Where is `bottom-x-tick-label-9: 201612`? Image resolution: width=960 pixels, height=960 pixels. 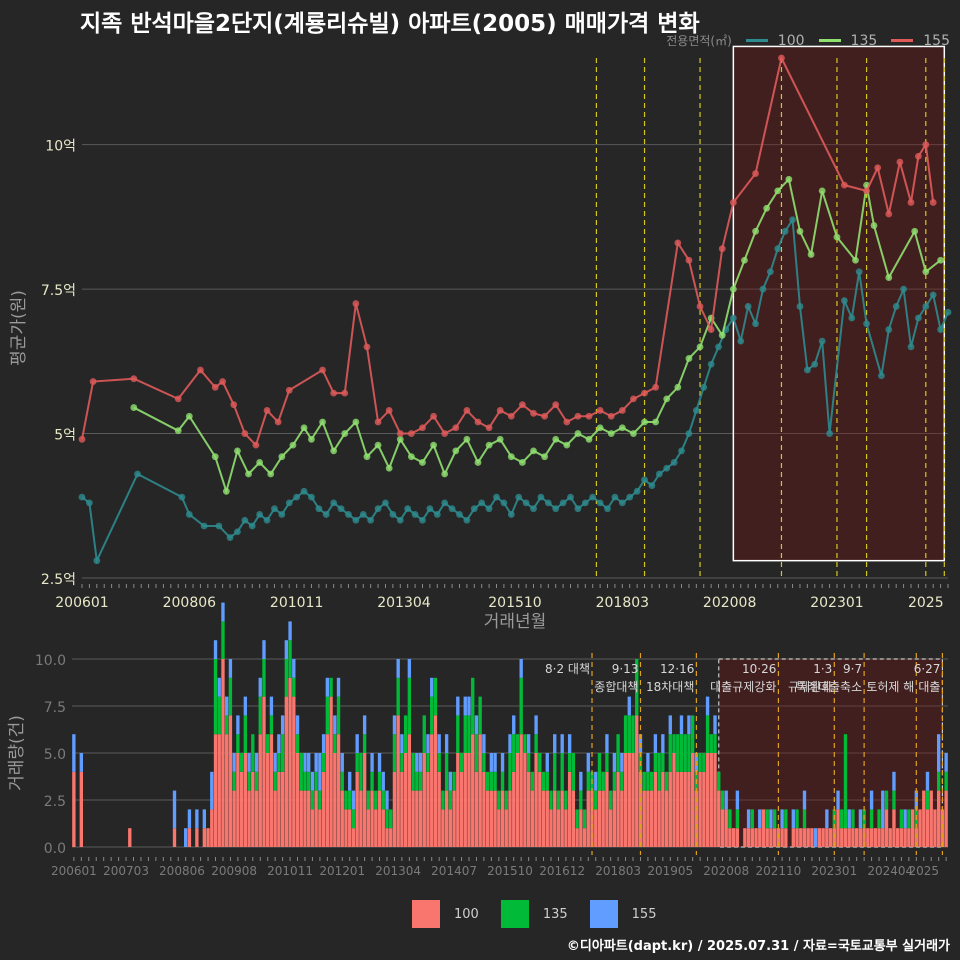 bottom-x-tick-label-9: 201612 is located at coordinates (562, 871).